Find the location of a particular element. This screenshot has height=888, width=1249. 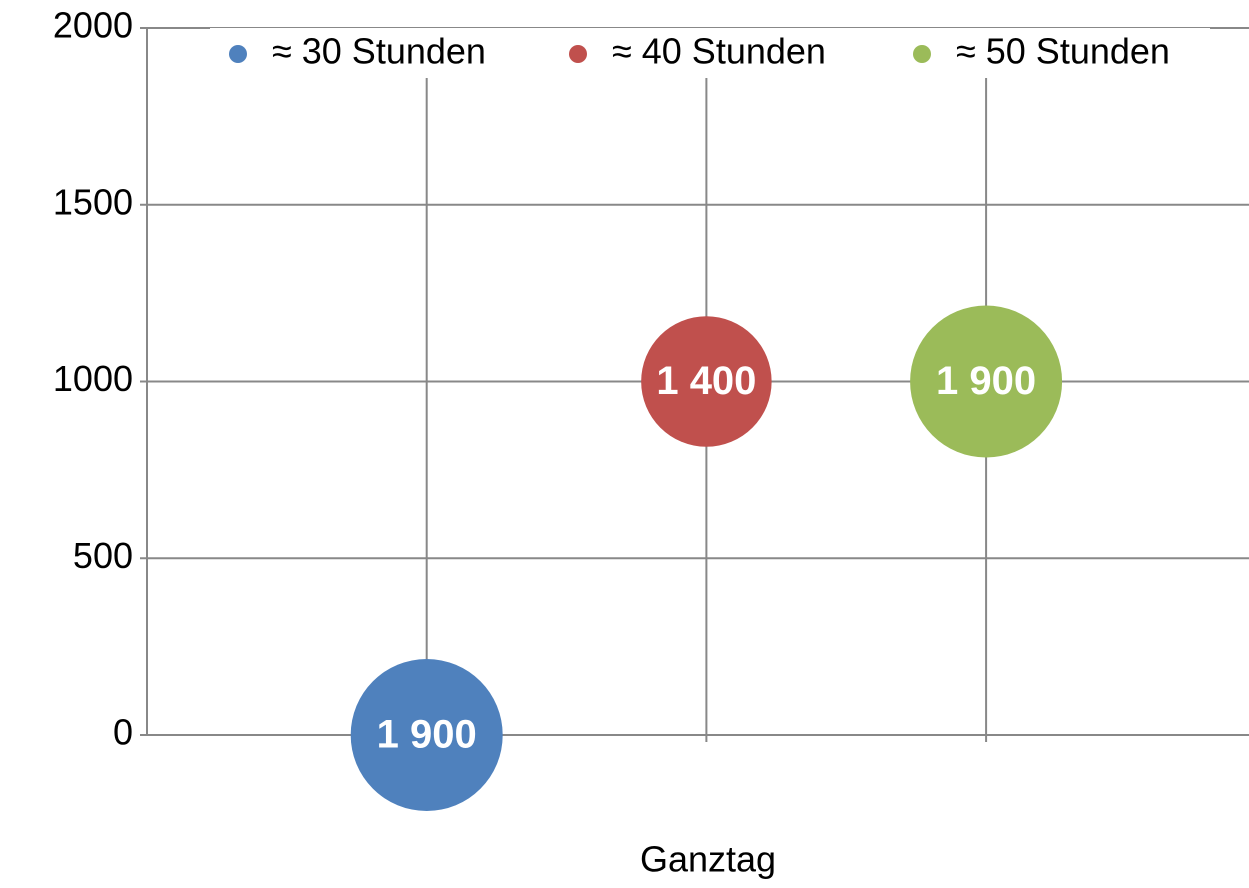

legend-label: ≈ 30 Stunden is located at coordinates (379, 51).